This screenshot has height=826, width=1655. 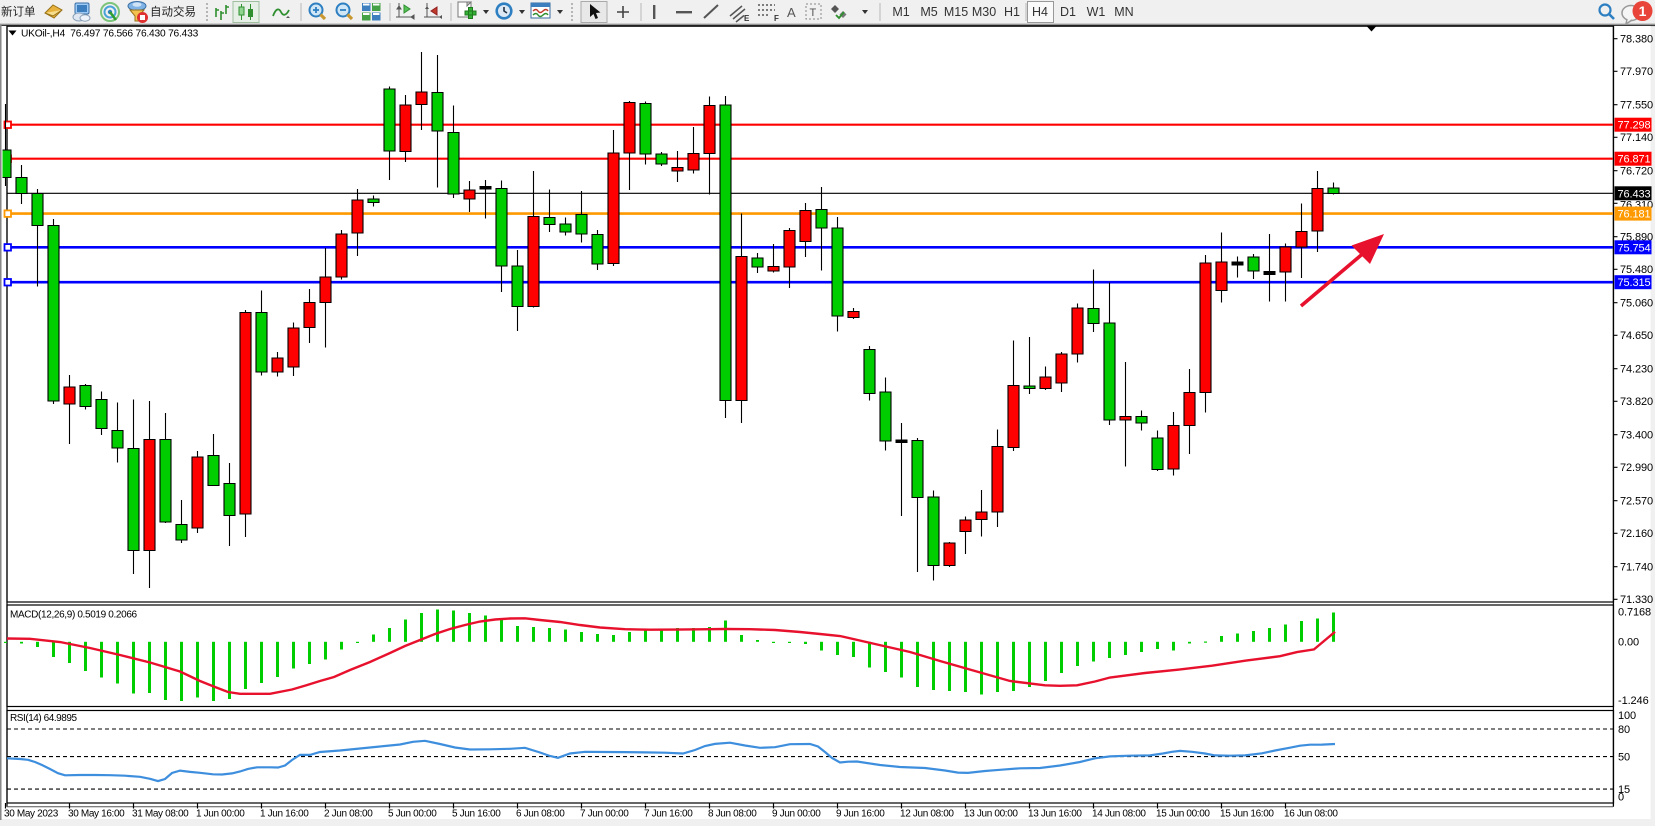 I want to click on svg-text: 1 Jun 00:00, so click(x=220, y=814).